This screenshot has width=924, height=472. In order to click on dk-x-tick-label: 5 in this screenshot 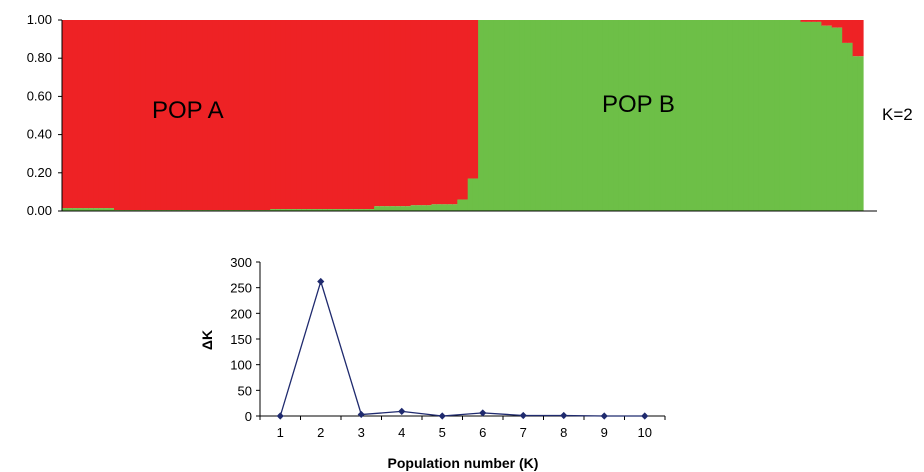, I will do `click(442, 432)`.